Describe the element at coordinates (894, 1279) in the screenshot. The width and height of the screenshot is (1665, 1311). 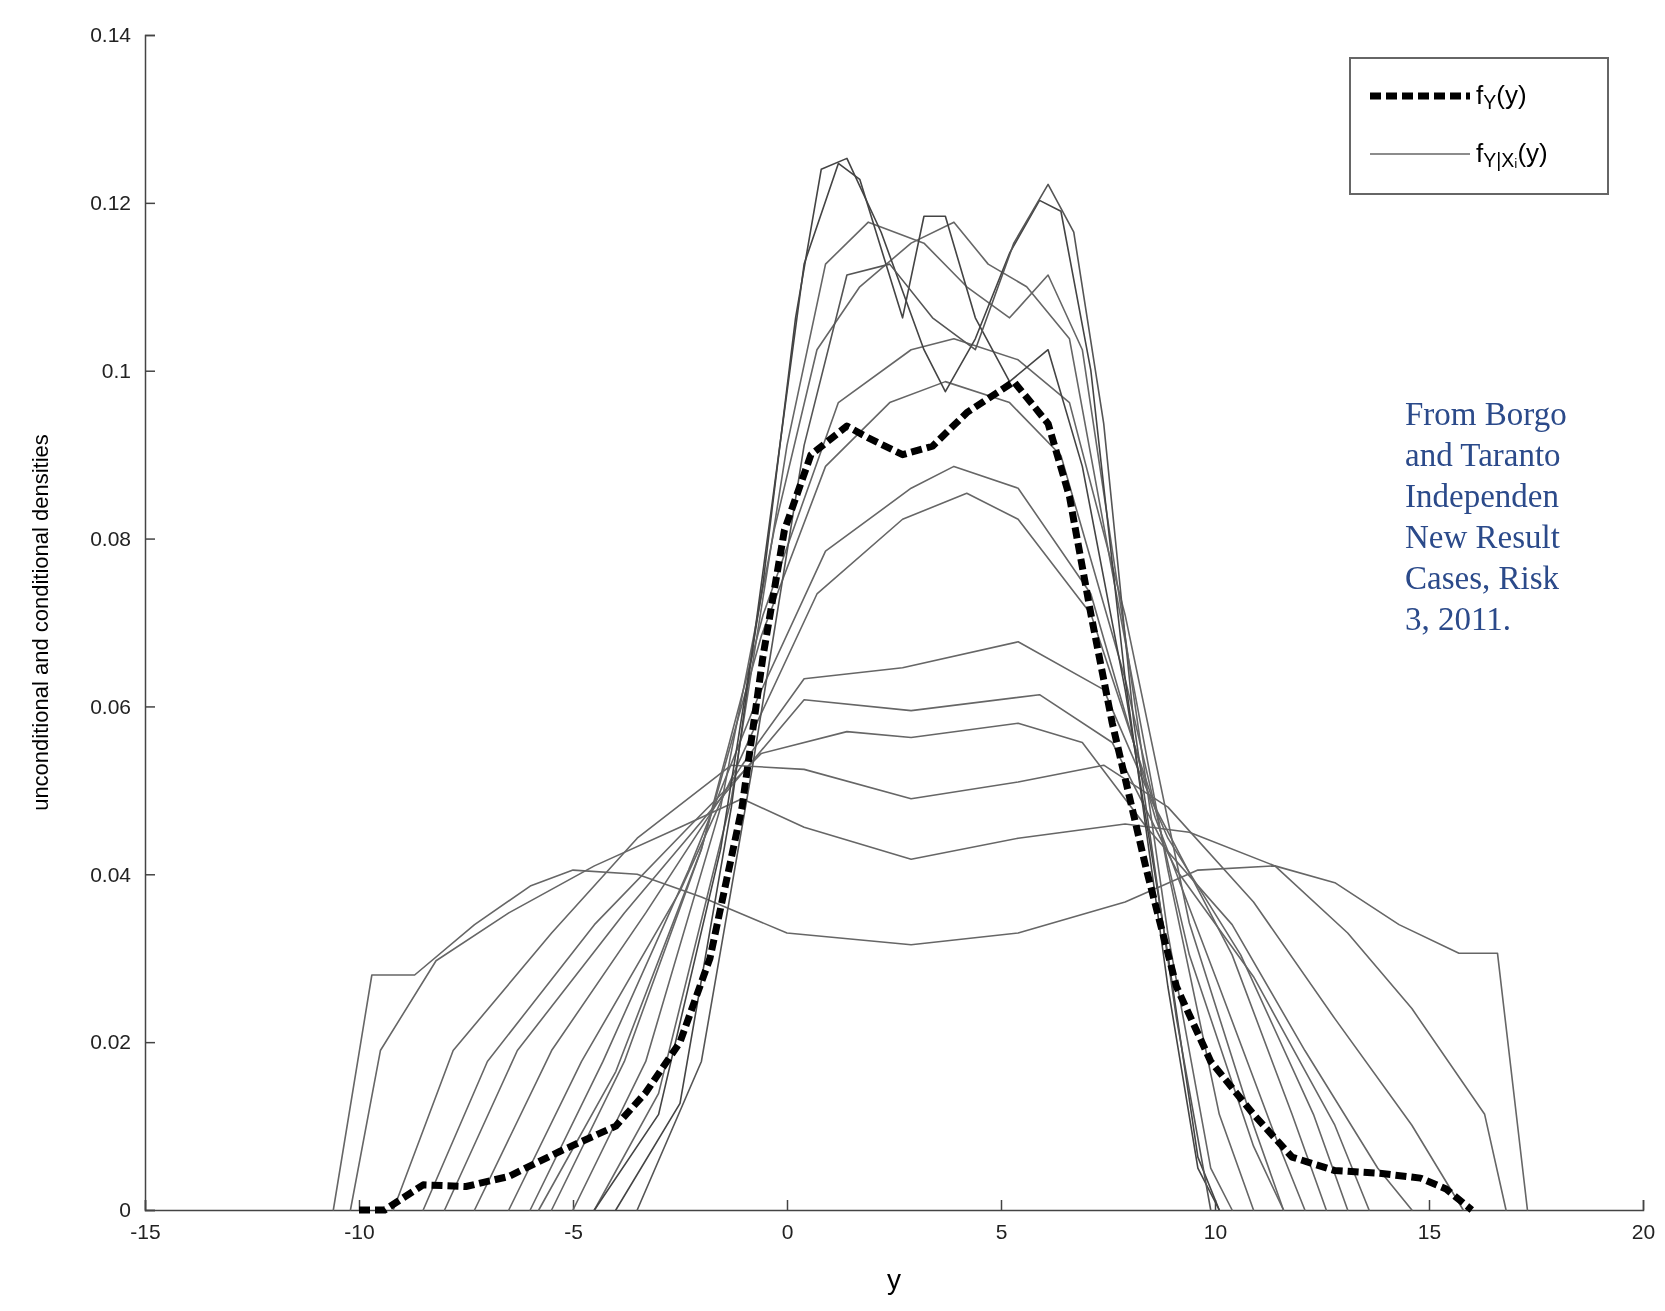
I see `x-axis-title: y` at that location.